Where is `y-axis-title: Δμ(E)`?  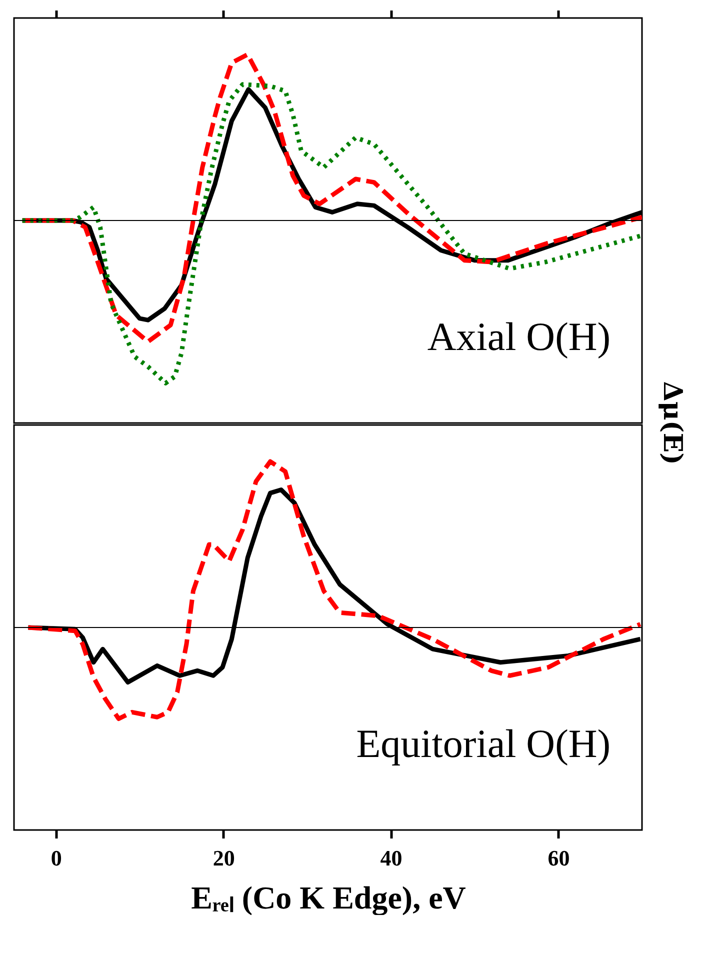 y-axis-title: Δμ(E) is located at coordinates (672, 423).